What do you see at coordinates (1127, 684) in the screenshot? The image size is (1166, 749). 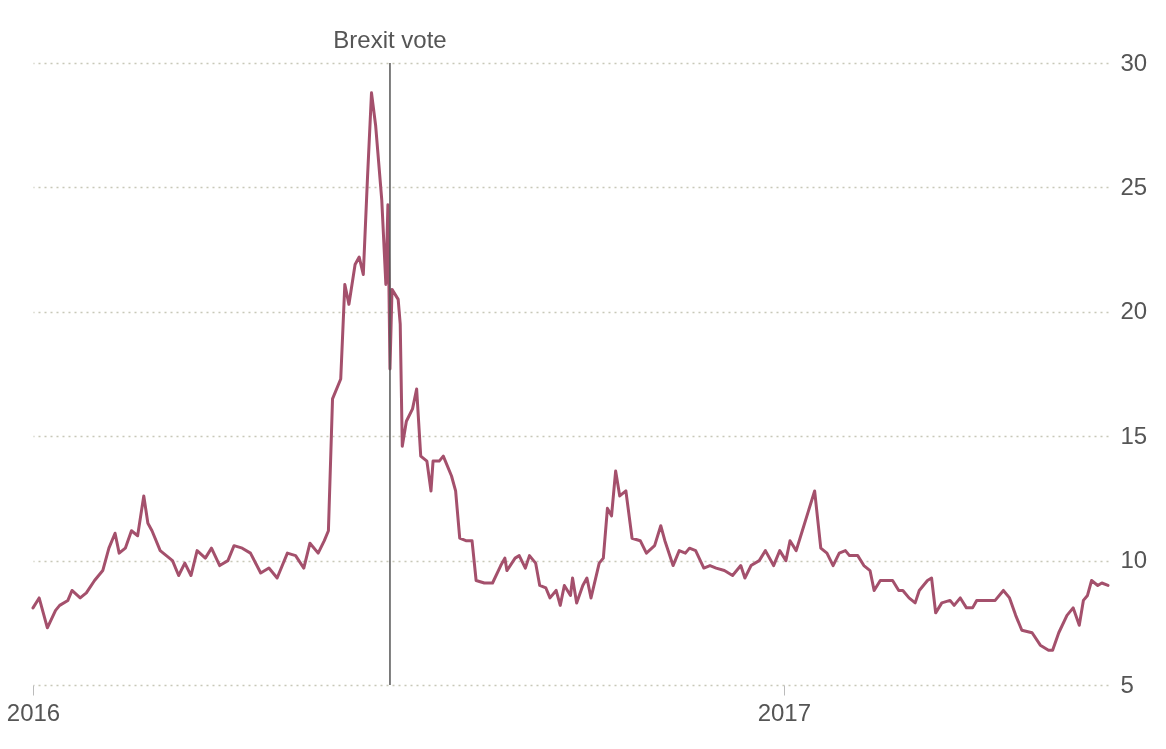 I see `y-tick-label: 5` at bounding box center [1127, 684].